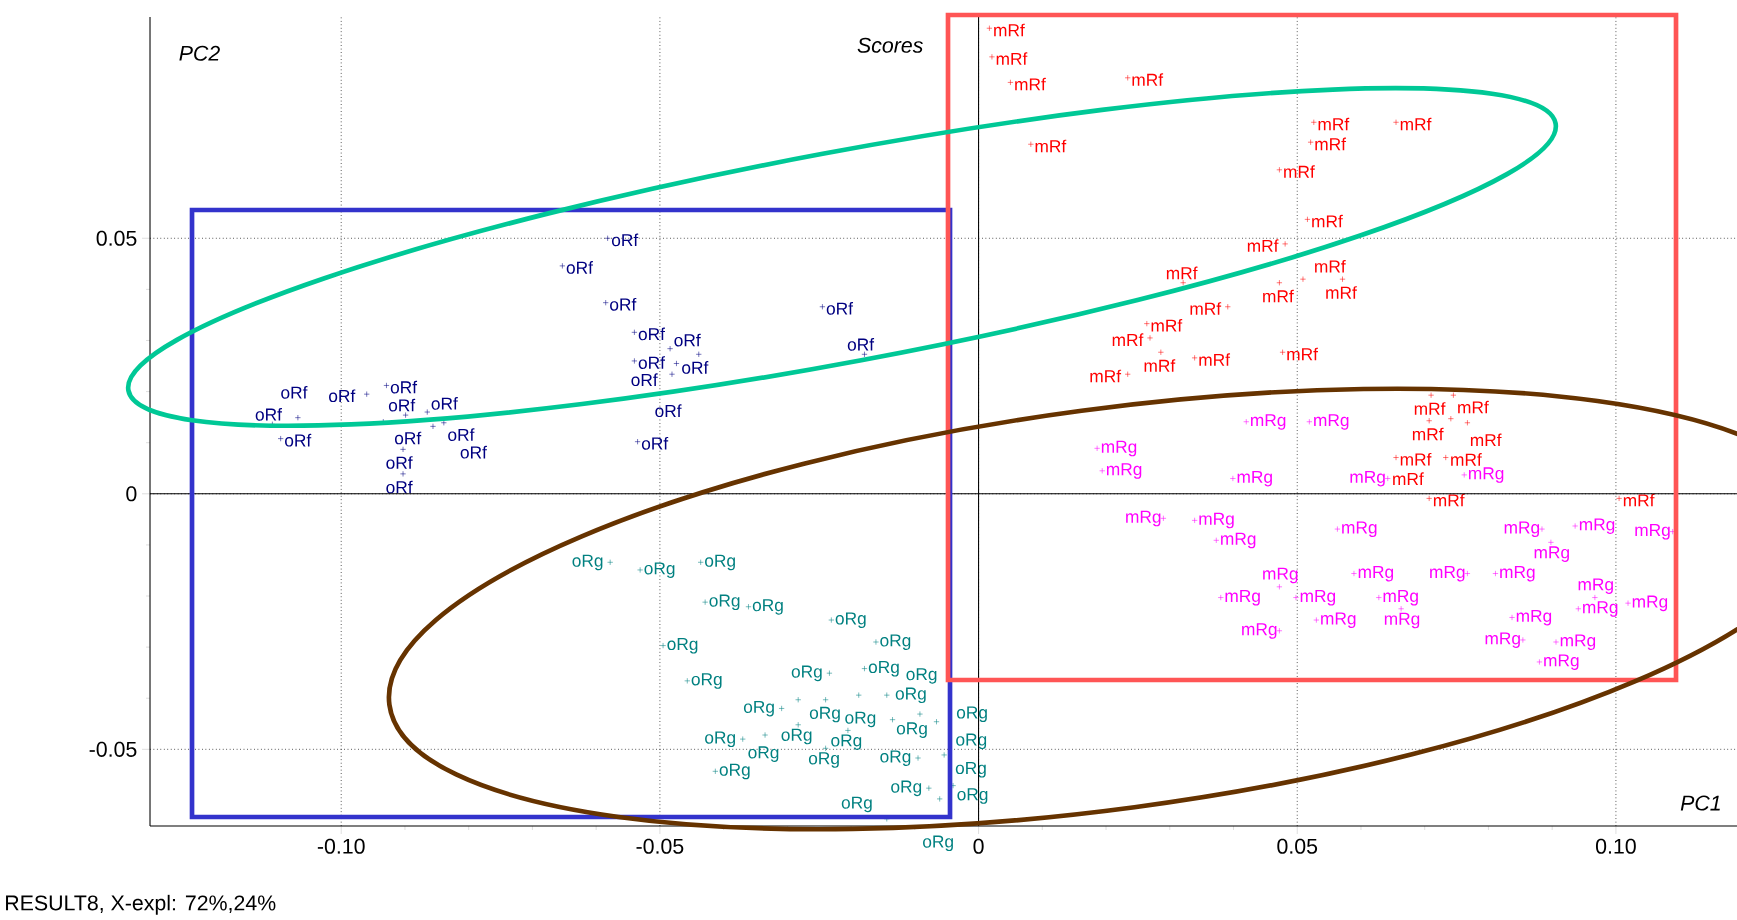 The image size is (1737, 920). I want to click on series-label: mRg, so click(1143, 518).